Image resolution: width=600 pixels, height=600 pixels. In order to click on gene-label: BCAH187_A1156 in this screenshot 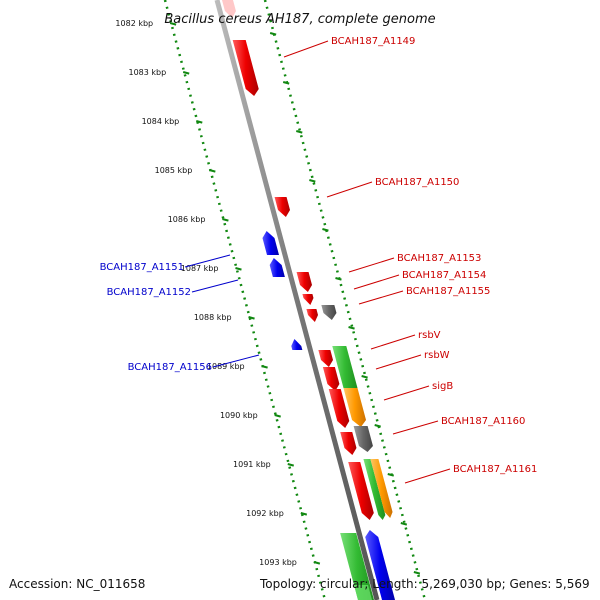, I will do `click(170, 367)`.